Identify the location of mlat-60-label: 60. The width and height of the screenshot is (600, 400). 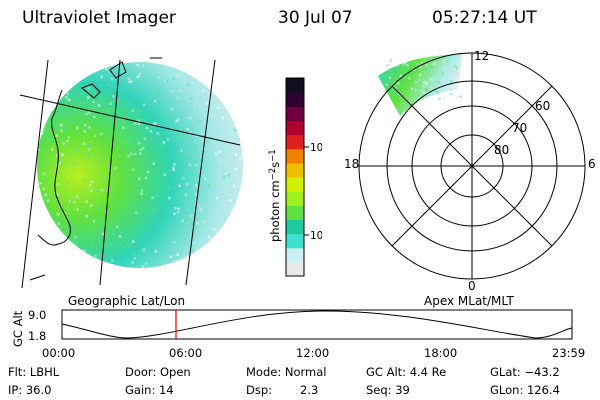
(542, 106).